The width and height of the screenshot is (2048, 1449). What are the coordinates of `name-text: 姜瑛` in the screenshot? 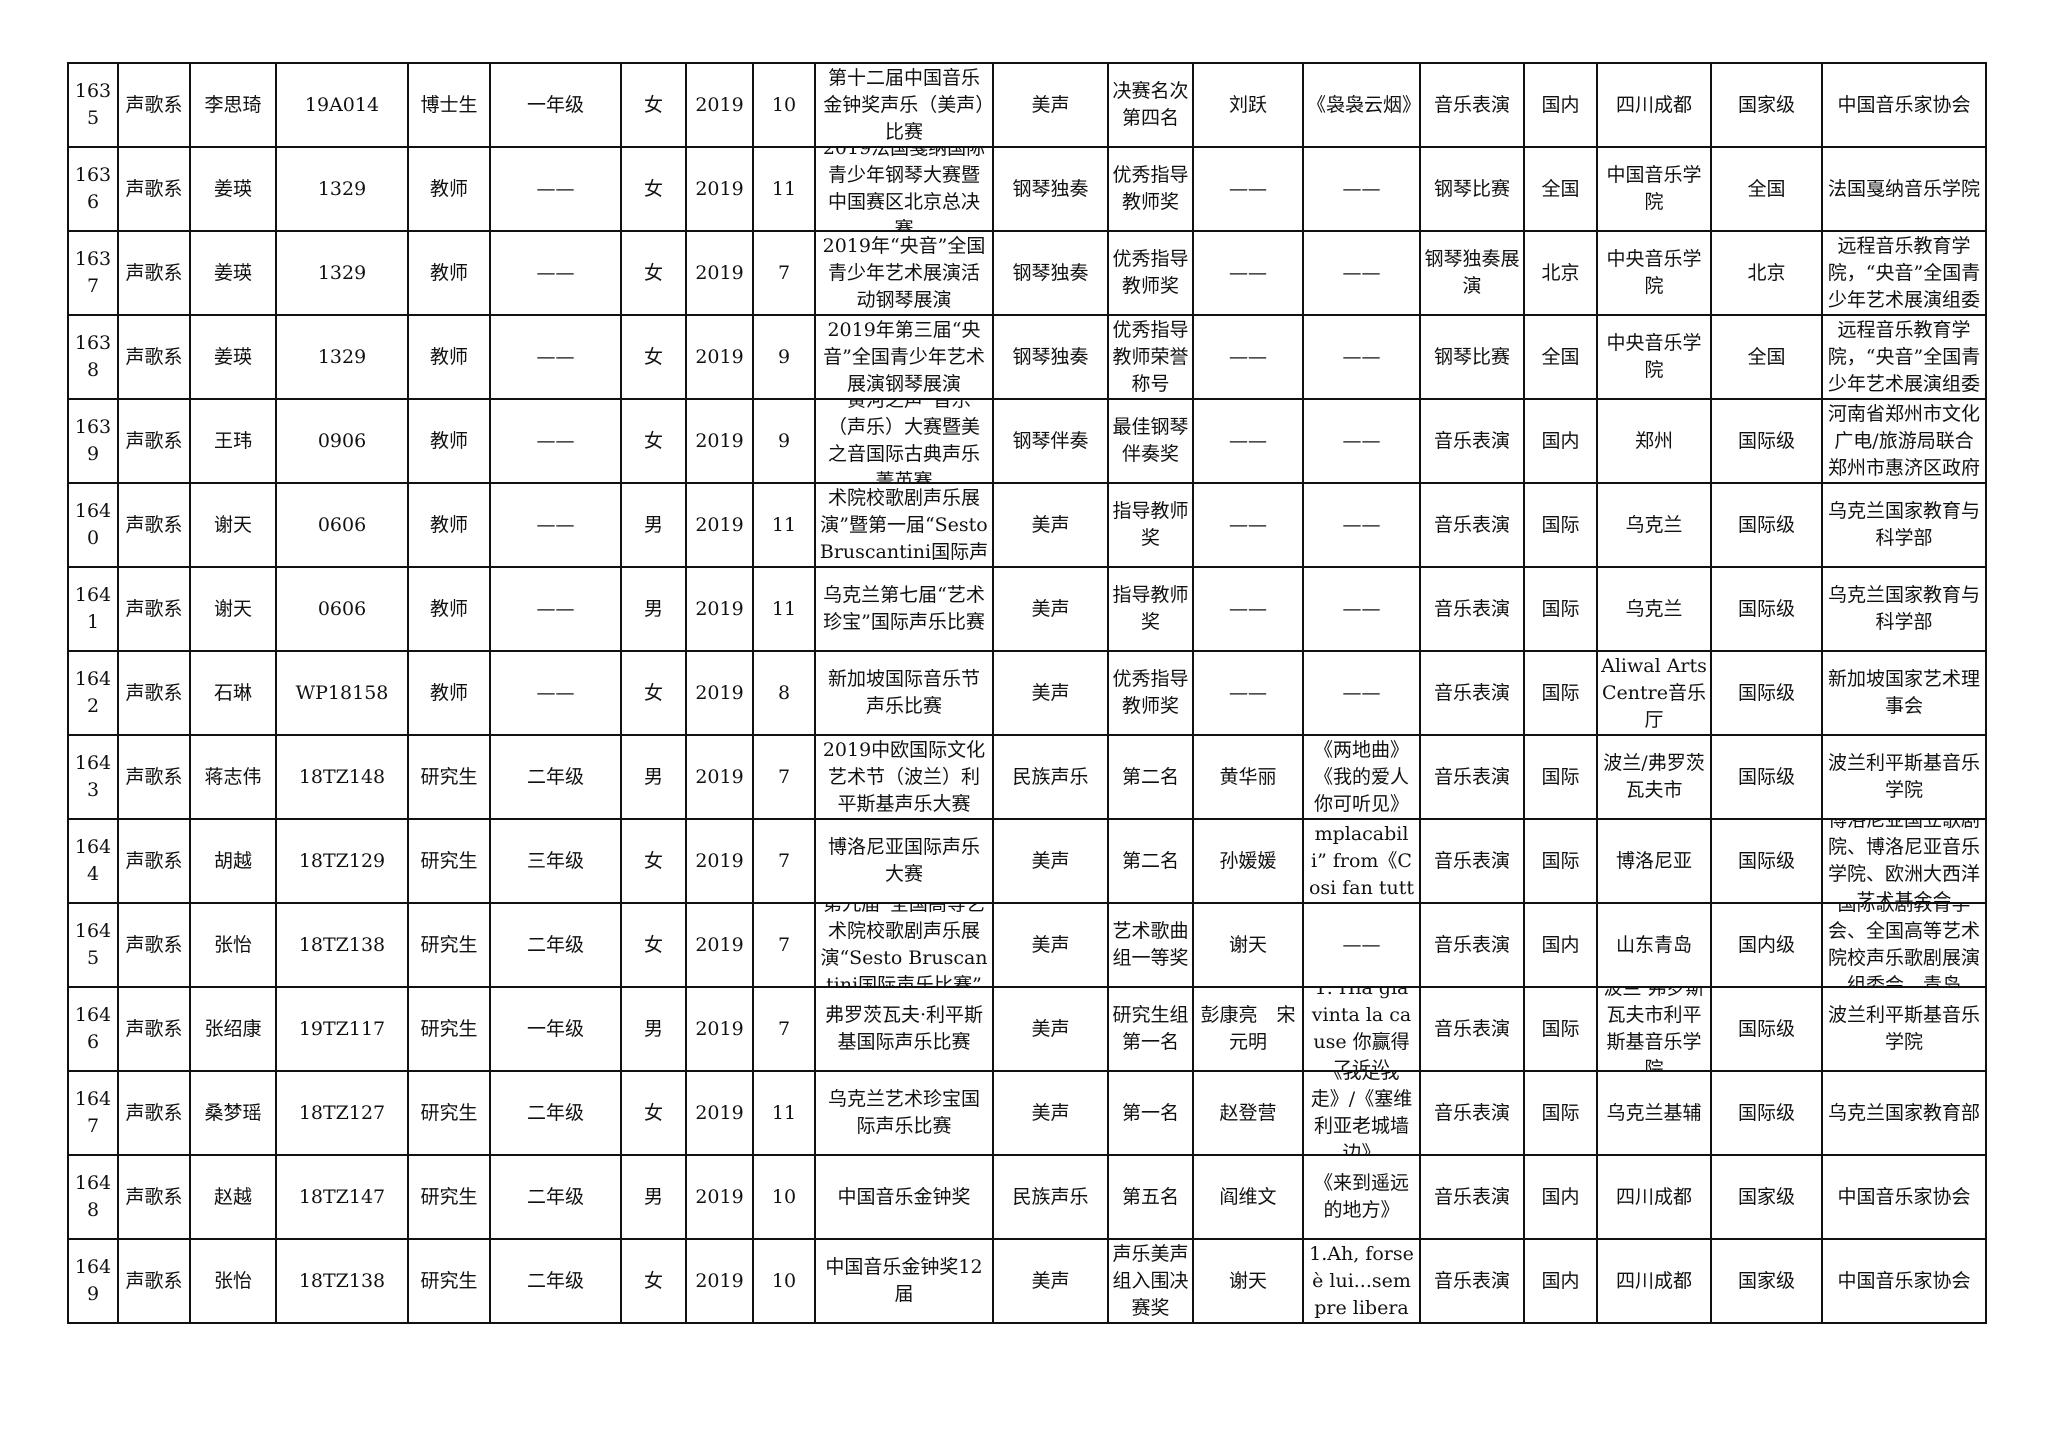 It's located at (232, 188).